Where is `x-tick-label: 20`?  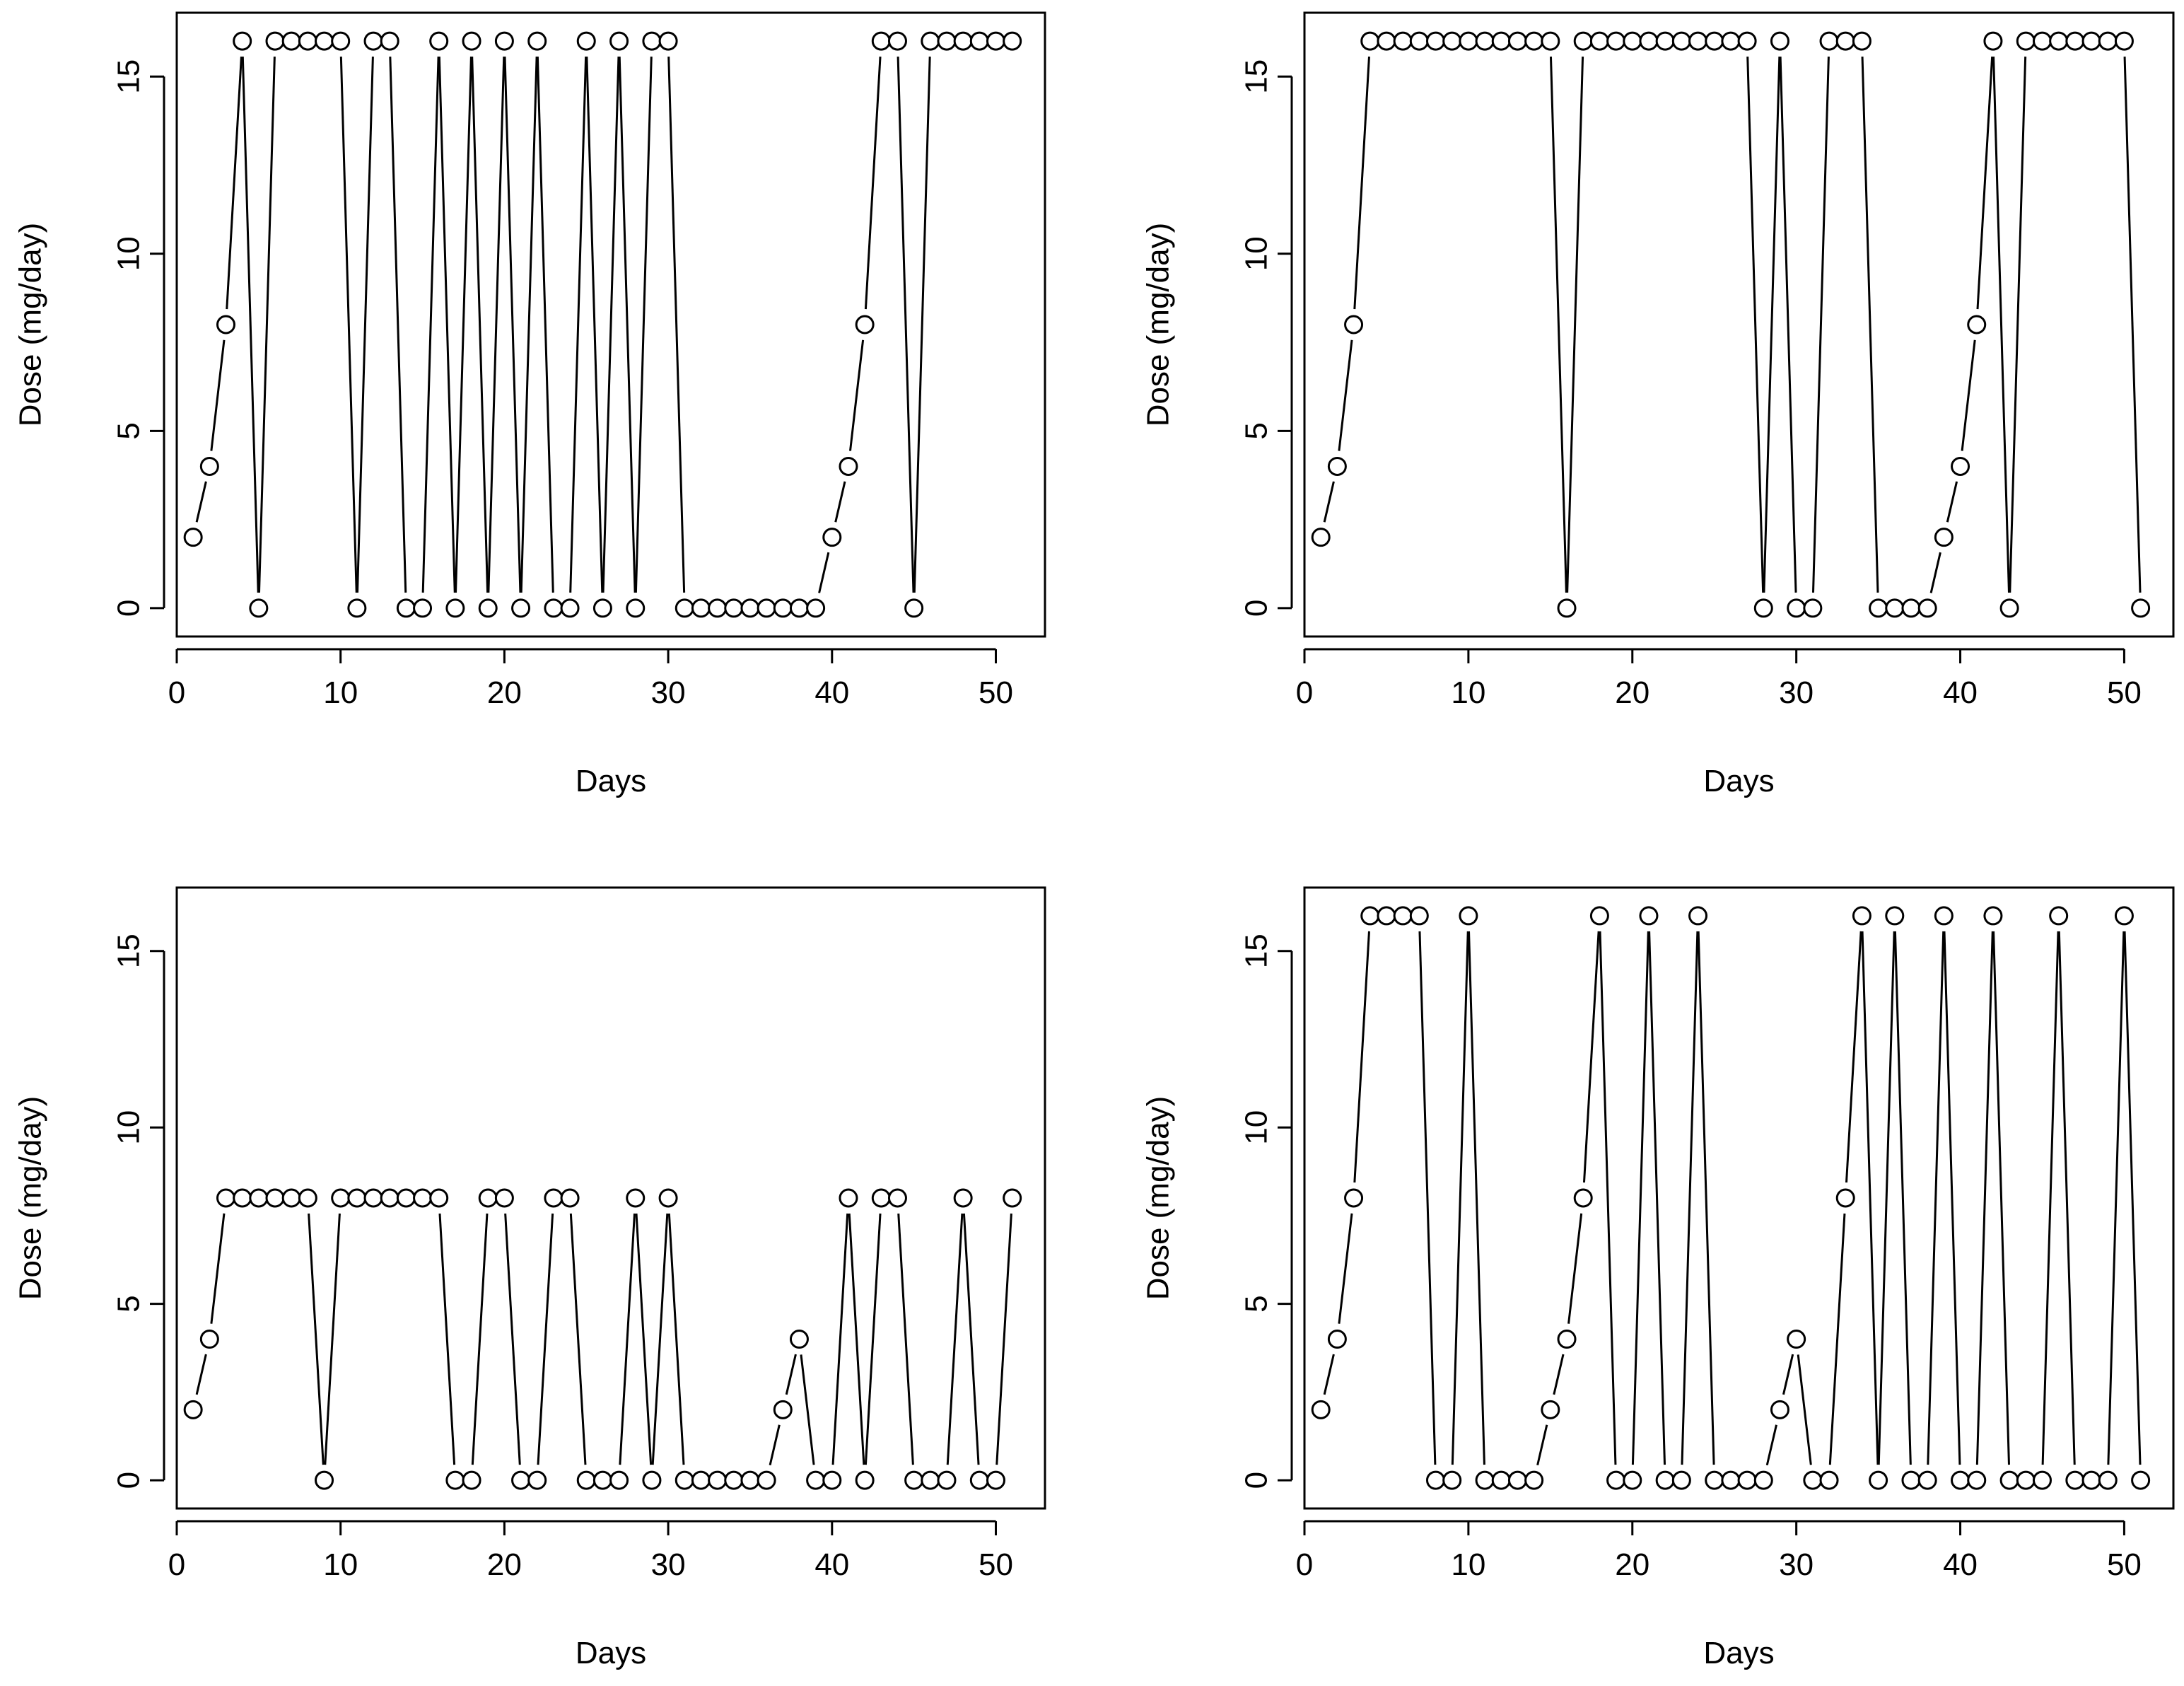 x-tick-label: 20 is located at coordinates (504, 1565).